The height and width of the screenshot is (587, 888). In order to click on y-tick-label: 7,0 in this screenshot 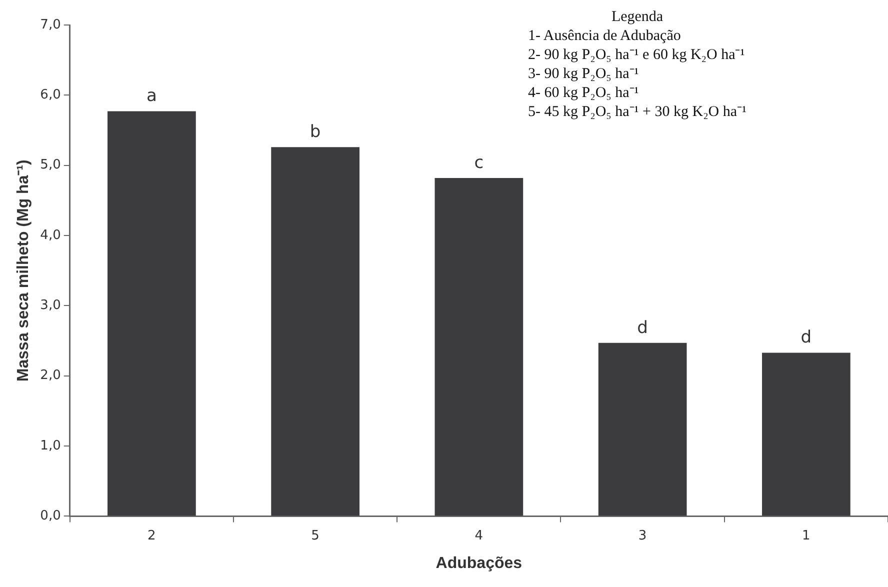, I will do `click(50, 24)`.